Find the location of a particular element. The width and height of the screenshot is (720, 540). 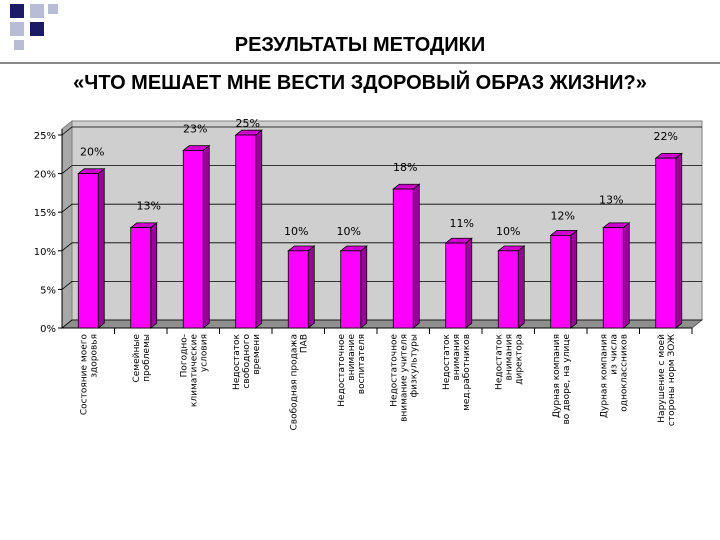

y-tick-label: 25% is located at coordinates (45, 136).